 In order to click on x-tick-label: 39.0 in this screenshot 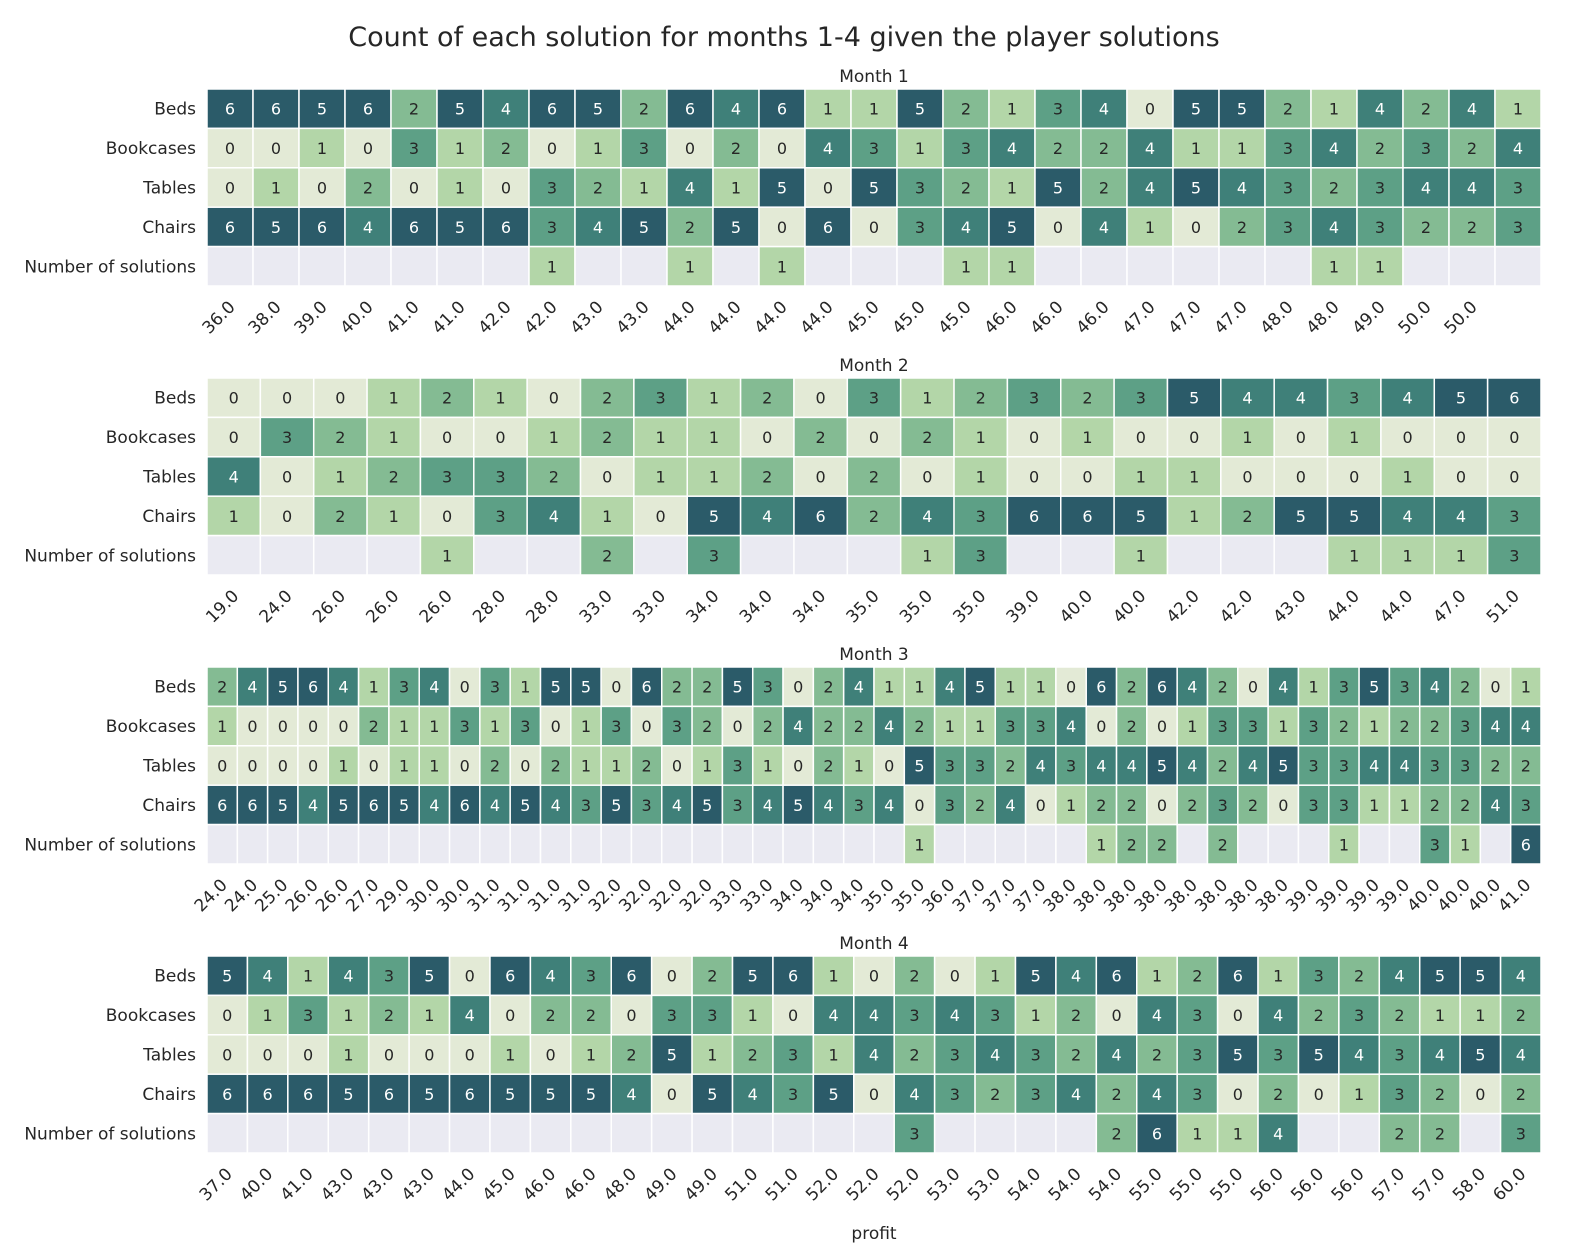, I will do `click(311, 317)`.